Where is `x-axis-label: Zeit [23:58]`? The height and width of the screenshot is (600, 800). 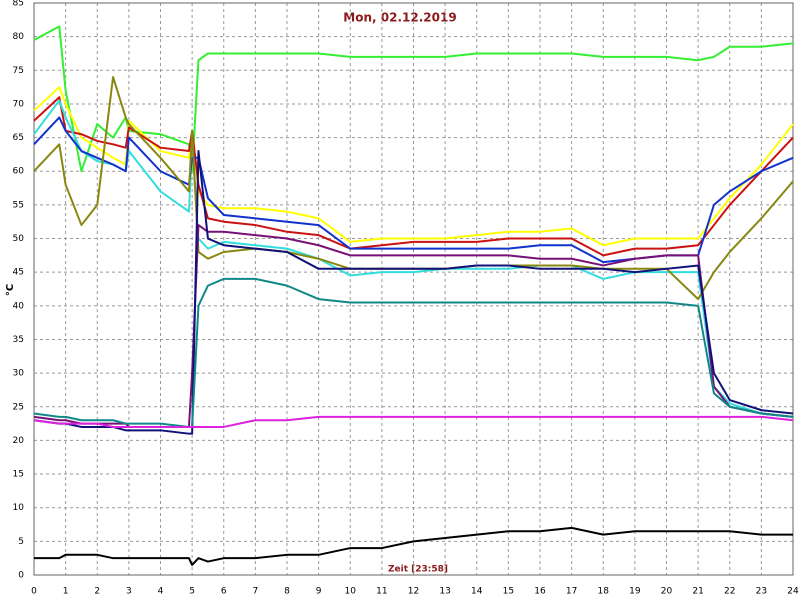 x-axis-label: Zeit [23:58] is located at coordinates (418, 570).